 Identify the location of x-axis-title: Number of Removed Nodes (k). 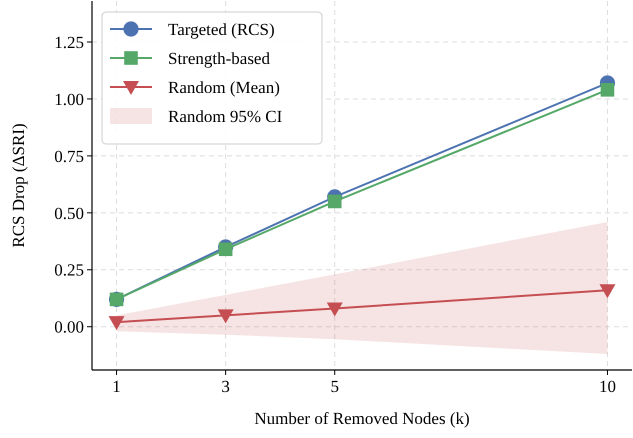
(362, 418).